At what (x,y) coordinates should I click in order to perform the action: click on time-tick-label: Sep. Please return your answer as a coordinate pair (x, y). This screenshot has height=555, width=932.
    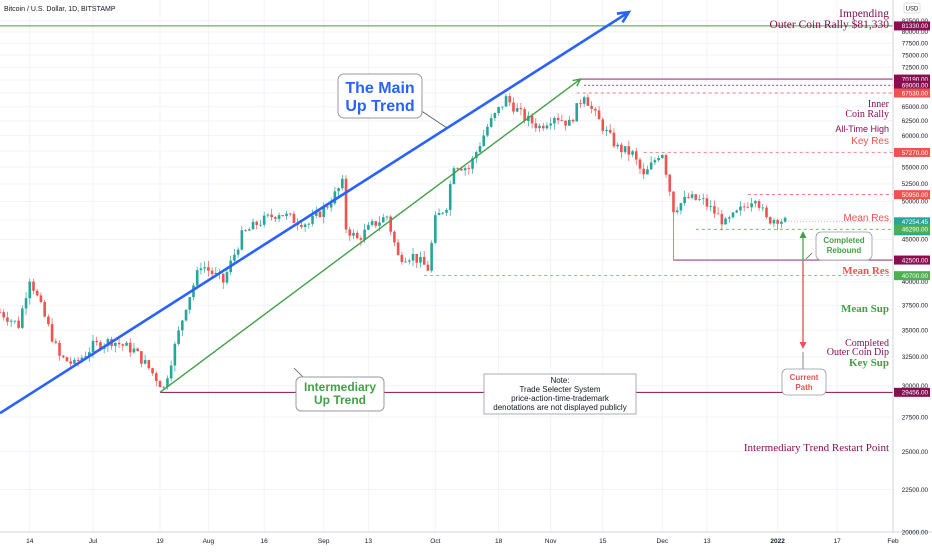
    Looking at the image, I should click on (324, 541).